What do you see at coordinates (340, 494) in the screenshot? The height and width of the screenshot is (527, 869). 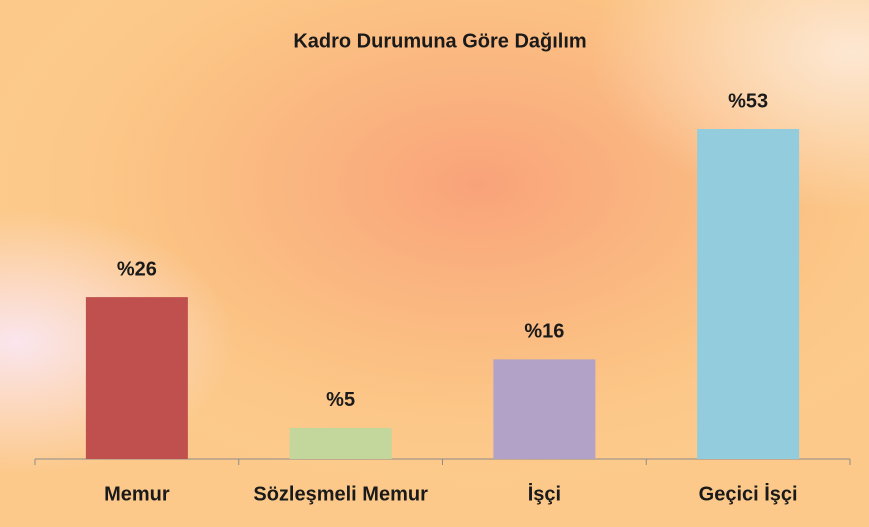 I see `x-tick-label: Sözleşmeli Memur` at bounding box center [340, 494].